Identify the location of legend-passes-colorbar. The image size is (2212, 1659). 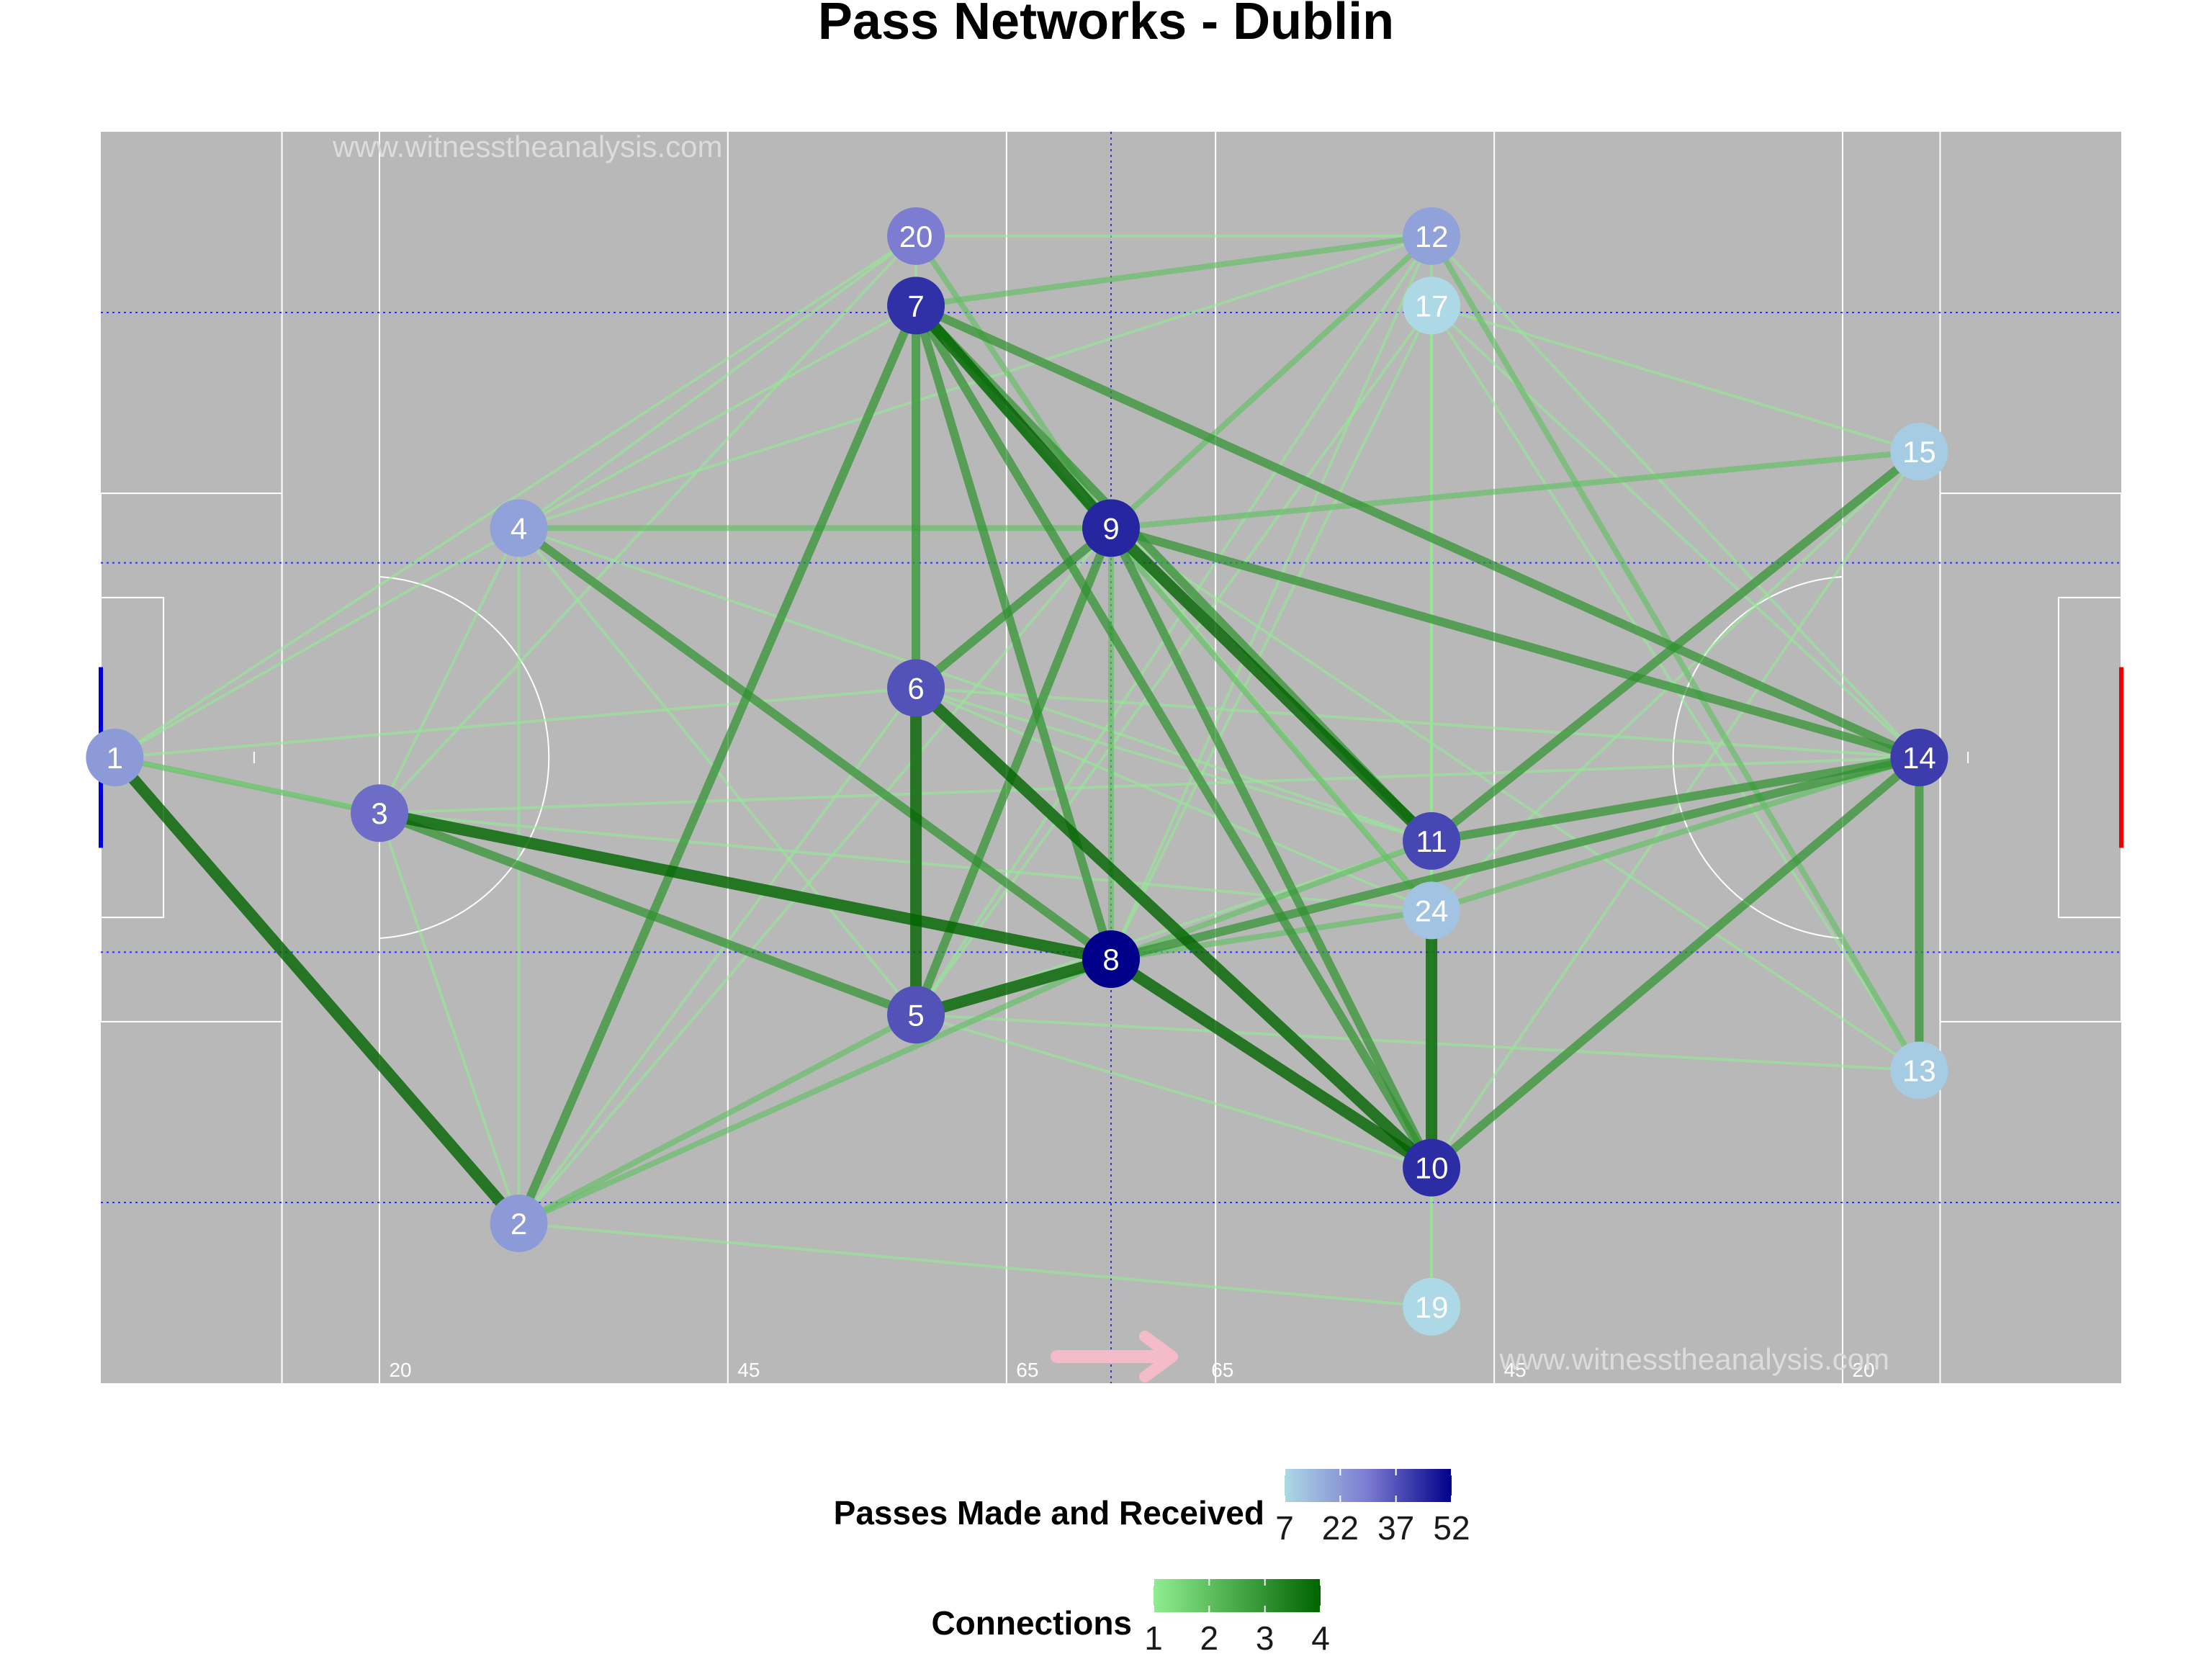
(1369, 1485).